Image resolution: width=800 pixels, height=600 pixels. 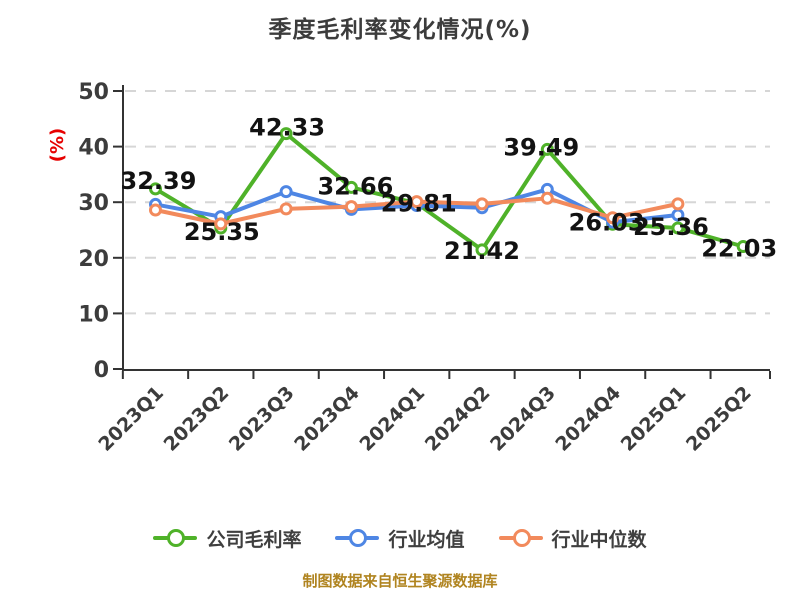 I want to click on y-axis-tick-label: 10, so click(x=93, y=314).